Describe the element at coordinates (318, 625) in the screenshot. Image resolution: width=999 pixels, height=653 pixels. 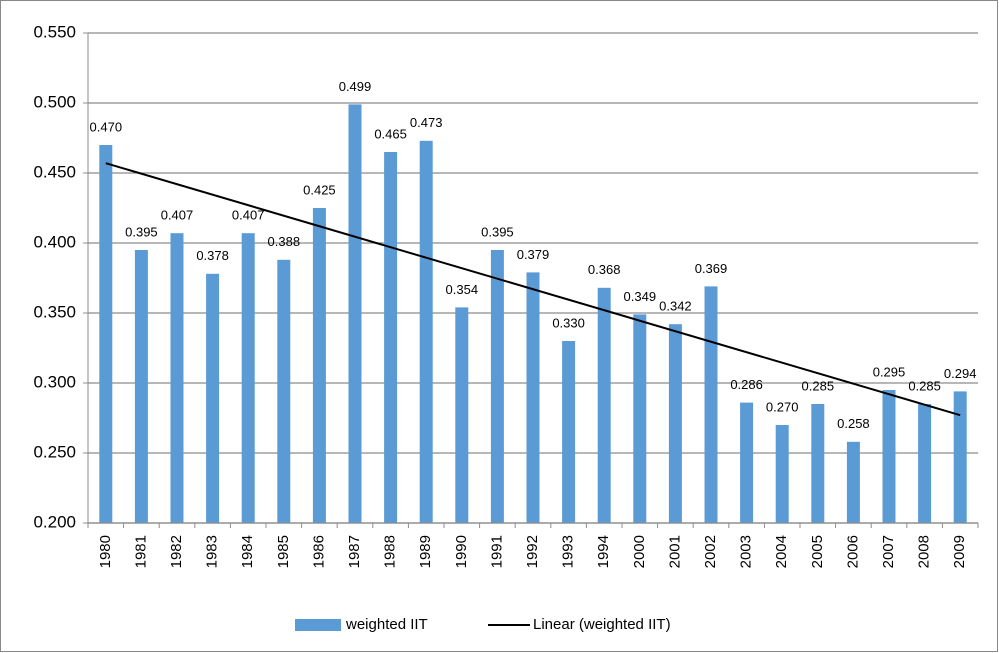
I see `legend-swatch` at that location.